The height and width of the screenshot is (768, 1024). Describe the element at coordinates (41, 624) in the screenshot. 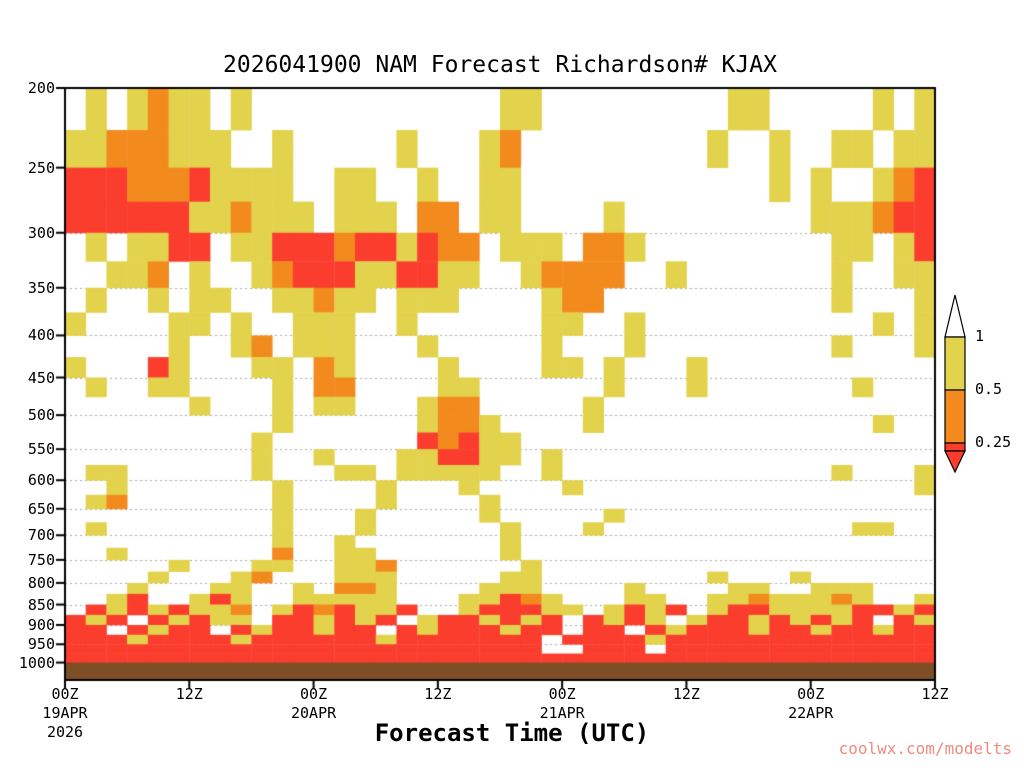

I see `y-axis-tick-label: 900` at that location.